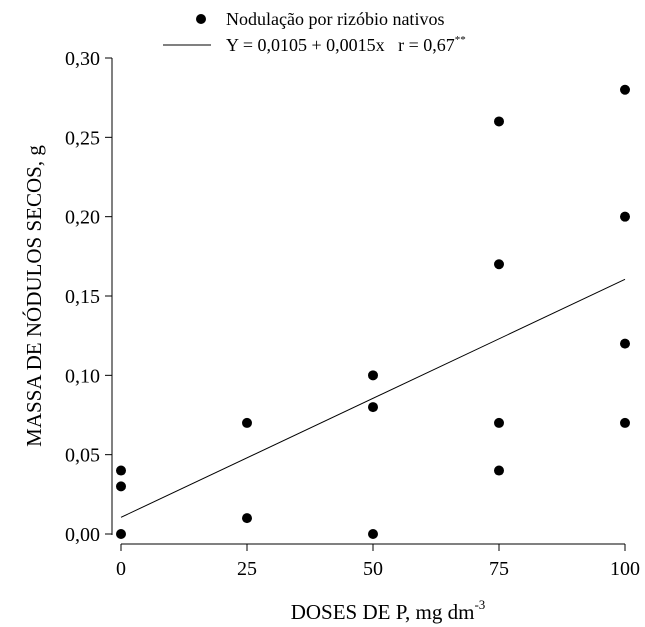  What do you see at coordinates (34, 296) in the screenshot?
I see `y-axis-label: MASSA DE NÓDULOS SECOS, g` at bounding box center [34, 296].